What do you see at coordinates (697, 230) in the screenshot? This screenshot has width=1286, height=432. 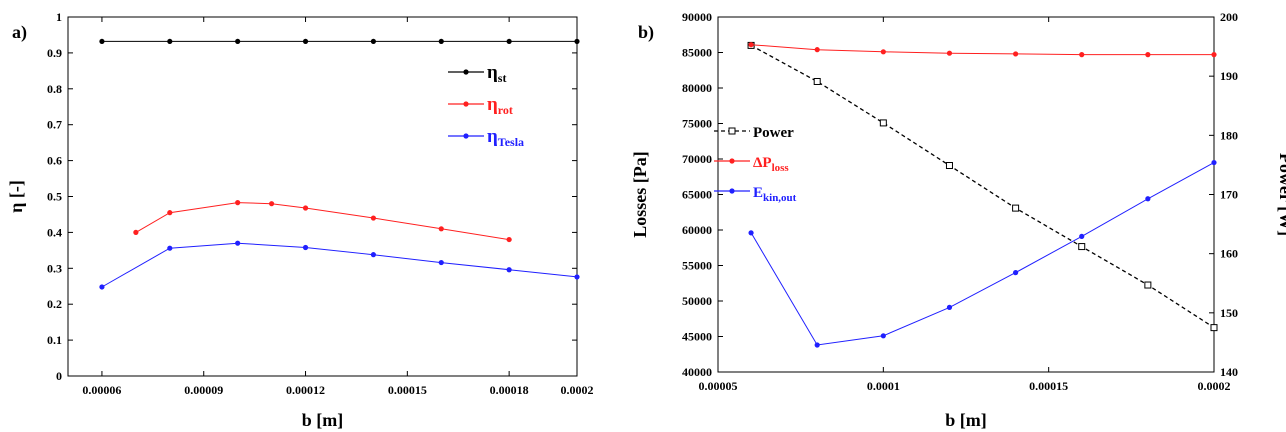 I see `y-tick-label: 60000` at bounding box center [697, 230].